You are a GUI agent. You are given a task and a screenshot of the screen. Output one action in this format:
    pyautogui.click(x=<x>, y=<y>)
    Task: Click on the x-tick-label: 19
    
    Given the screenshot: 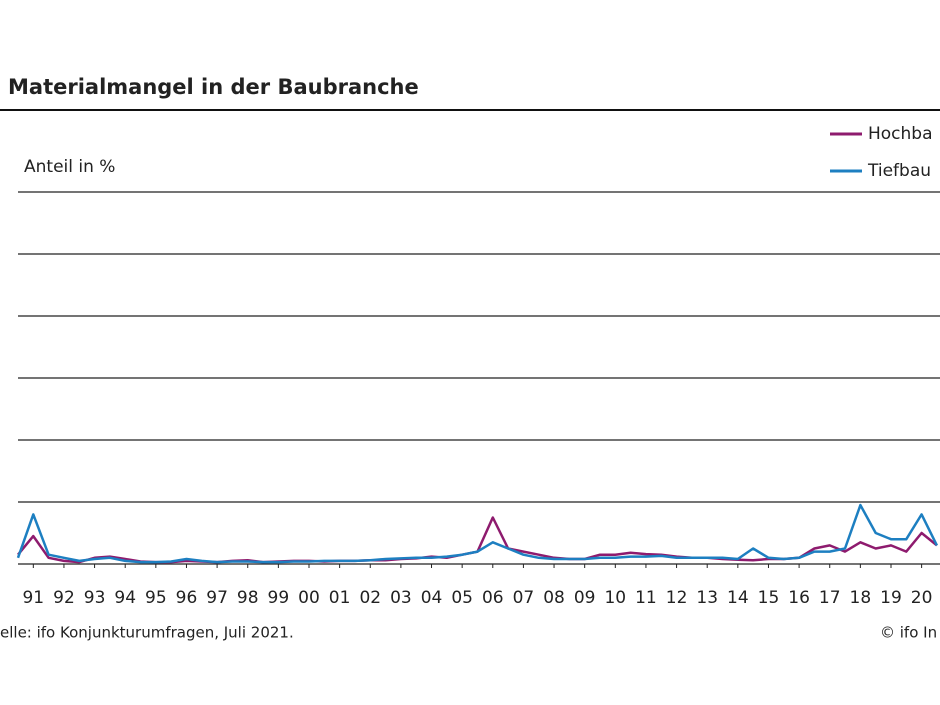 What is the action you would take?
    pyautogui.click(x=891, y=598)
    